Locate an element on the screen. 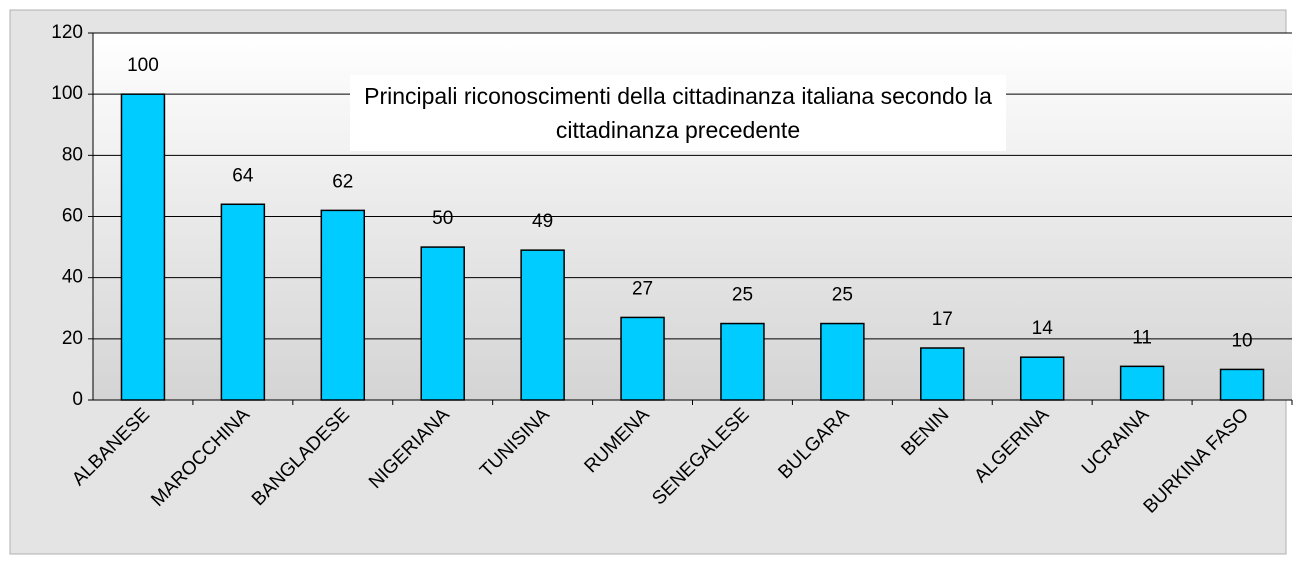 The height and width of the screenshot is (564, 1296). y-tick-label: 80 is located at coordinates (72, 154).